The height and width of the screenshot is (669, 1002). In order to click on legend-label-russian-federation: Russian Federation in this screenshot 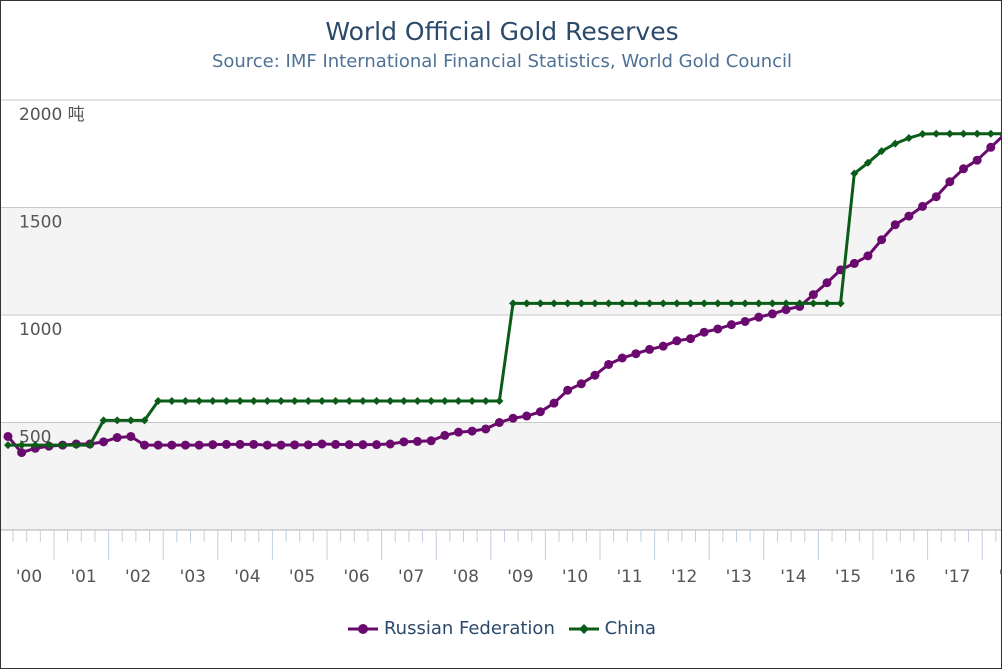, I will do `click(469, 628)`.